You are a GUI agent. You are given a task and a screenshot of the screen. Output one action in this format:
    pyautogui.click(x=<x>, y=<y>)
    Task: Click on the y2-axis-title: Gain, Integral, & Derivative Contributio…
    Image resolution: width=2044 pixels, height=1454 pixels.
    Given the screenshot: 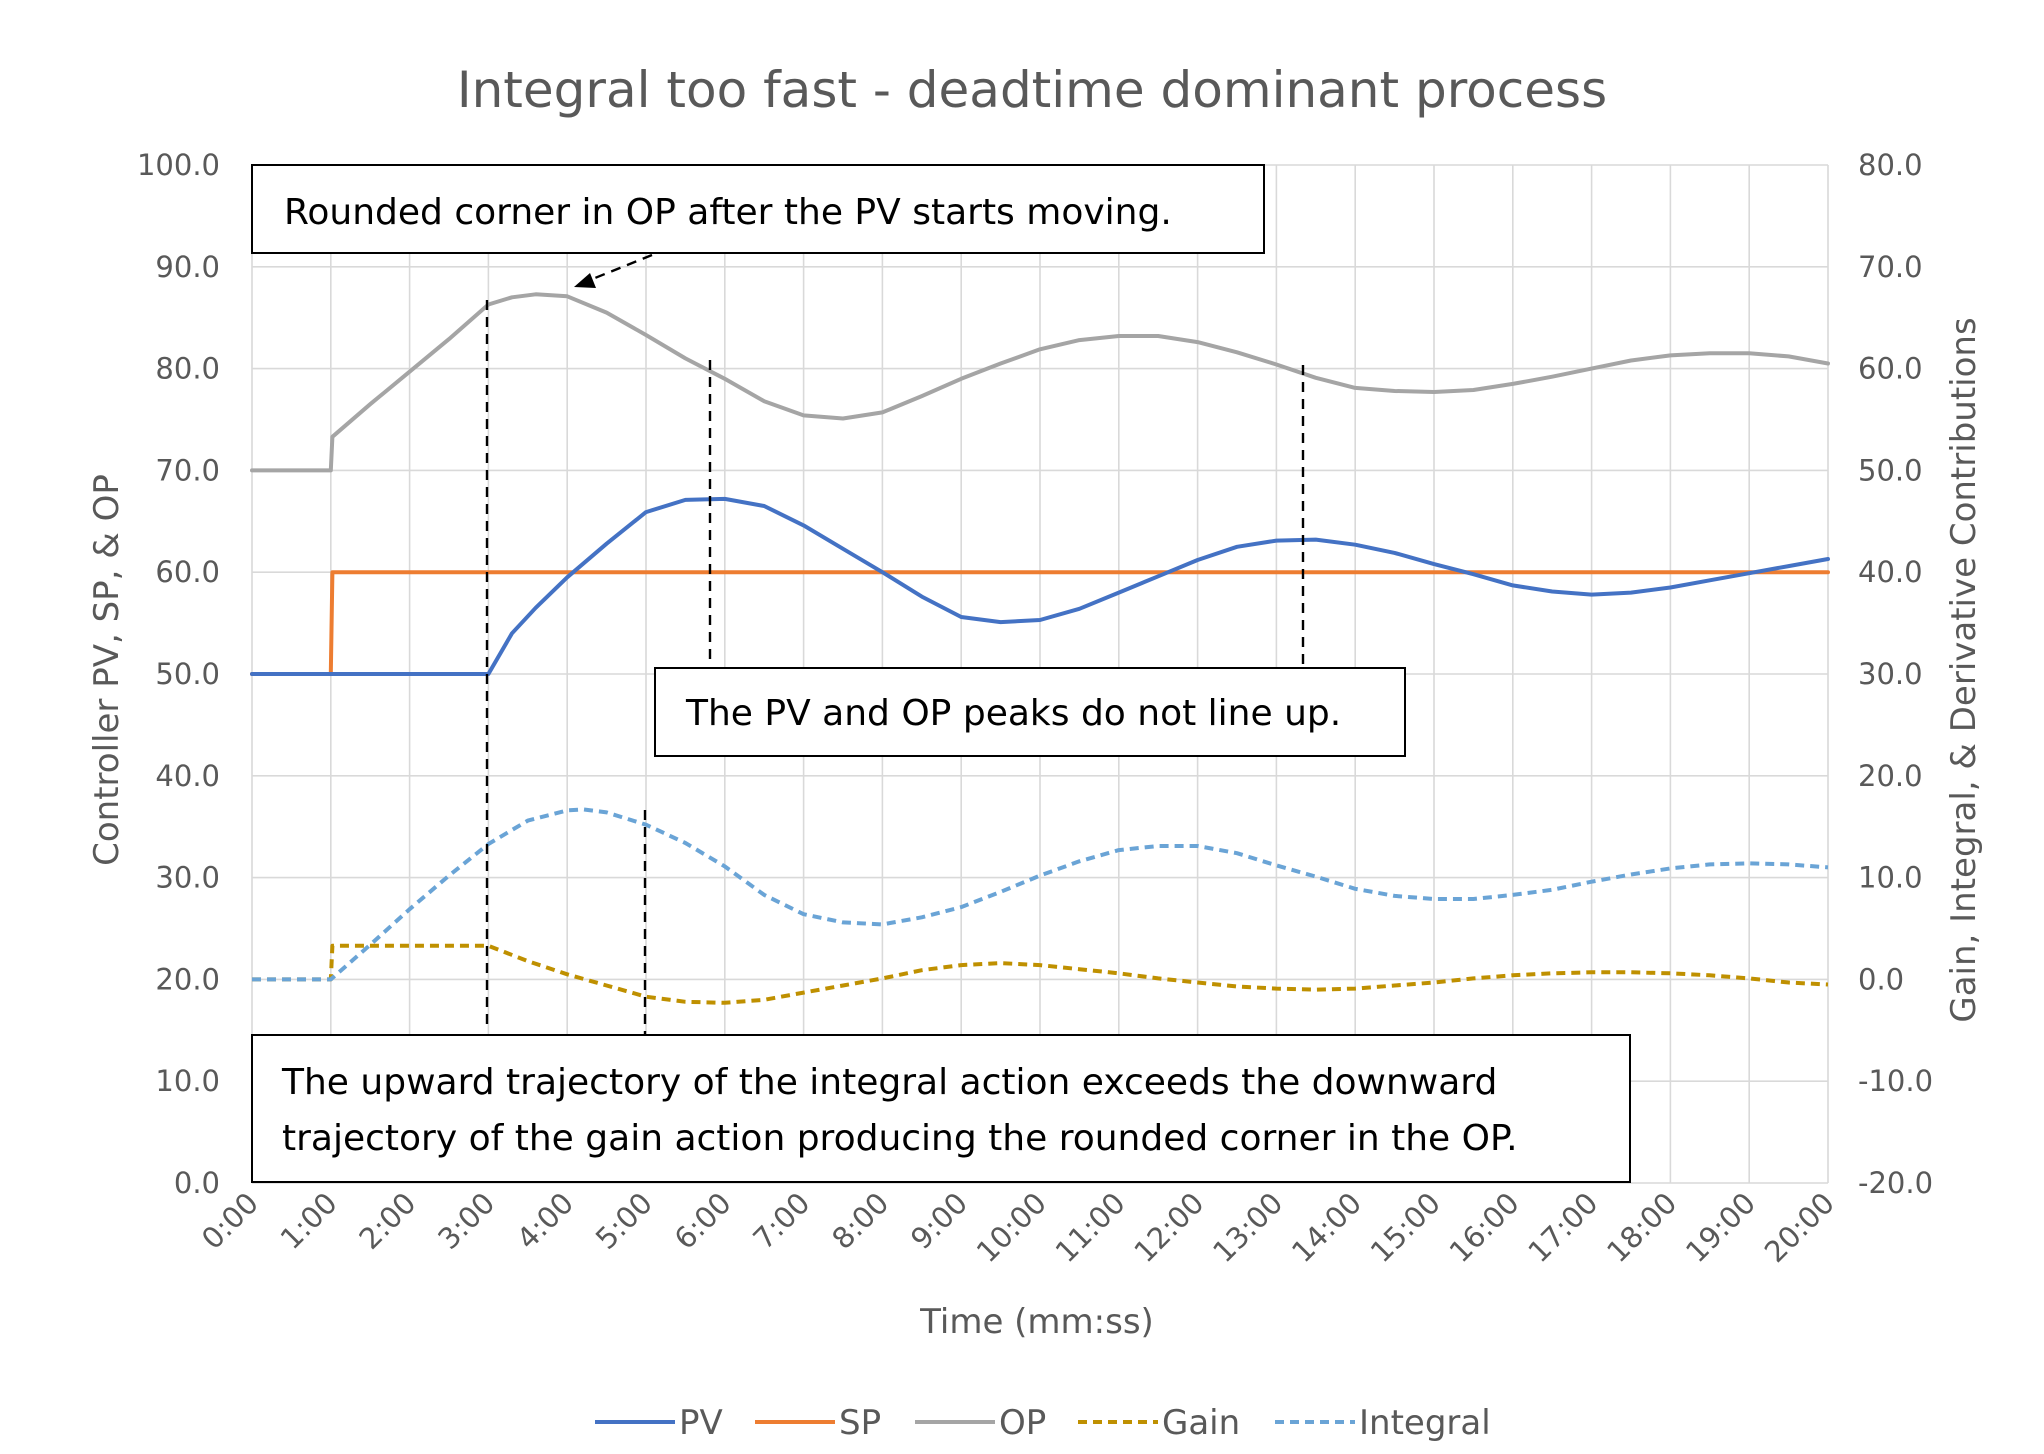 What is the action you would take?
    pyautogui.click(x=1964, y=669)
    